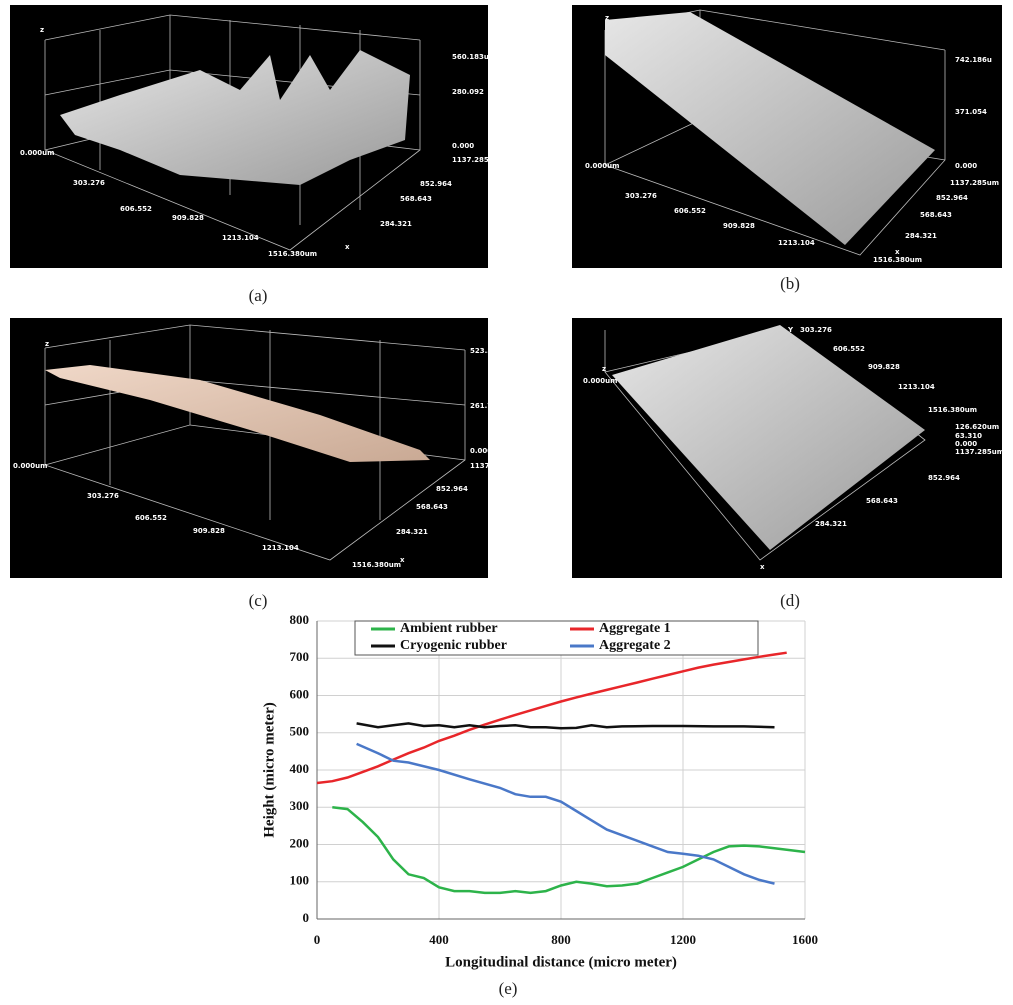 This screenshot has height=1005, width=1013. What do you see at coordinates (635, 645) in the screenshot?
I see `legend-label: Aggregate 2` at bounding box center [635, 645].